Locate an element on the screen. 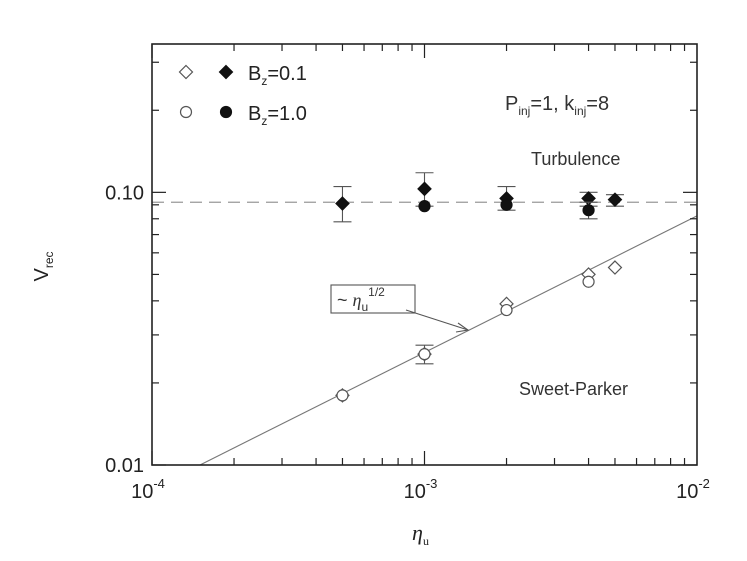 Image resolution: width=747 pixels, height=561 pixels. scaling-sub: u is located at coordinates (364, 307).